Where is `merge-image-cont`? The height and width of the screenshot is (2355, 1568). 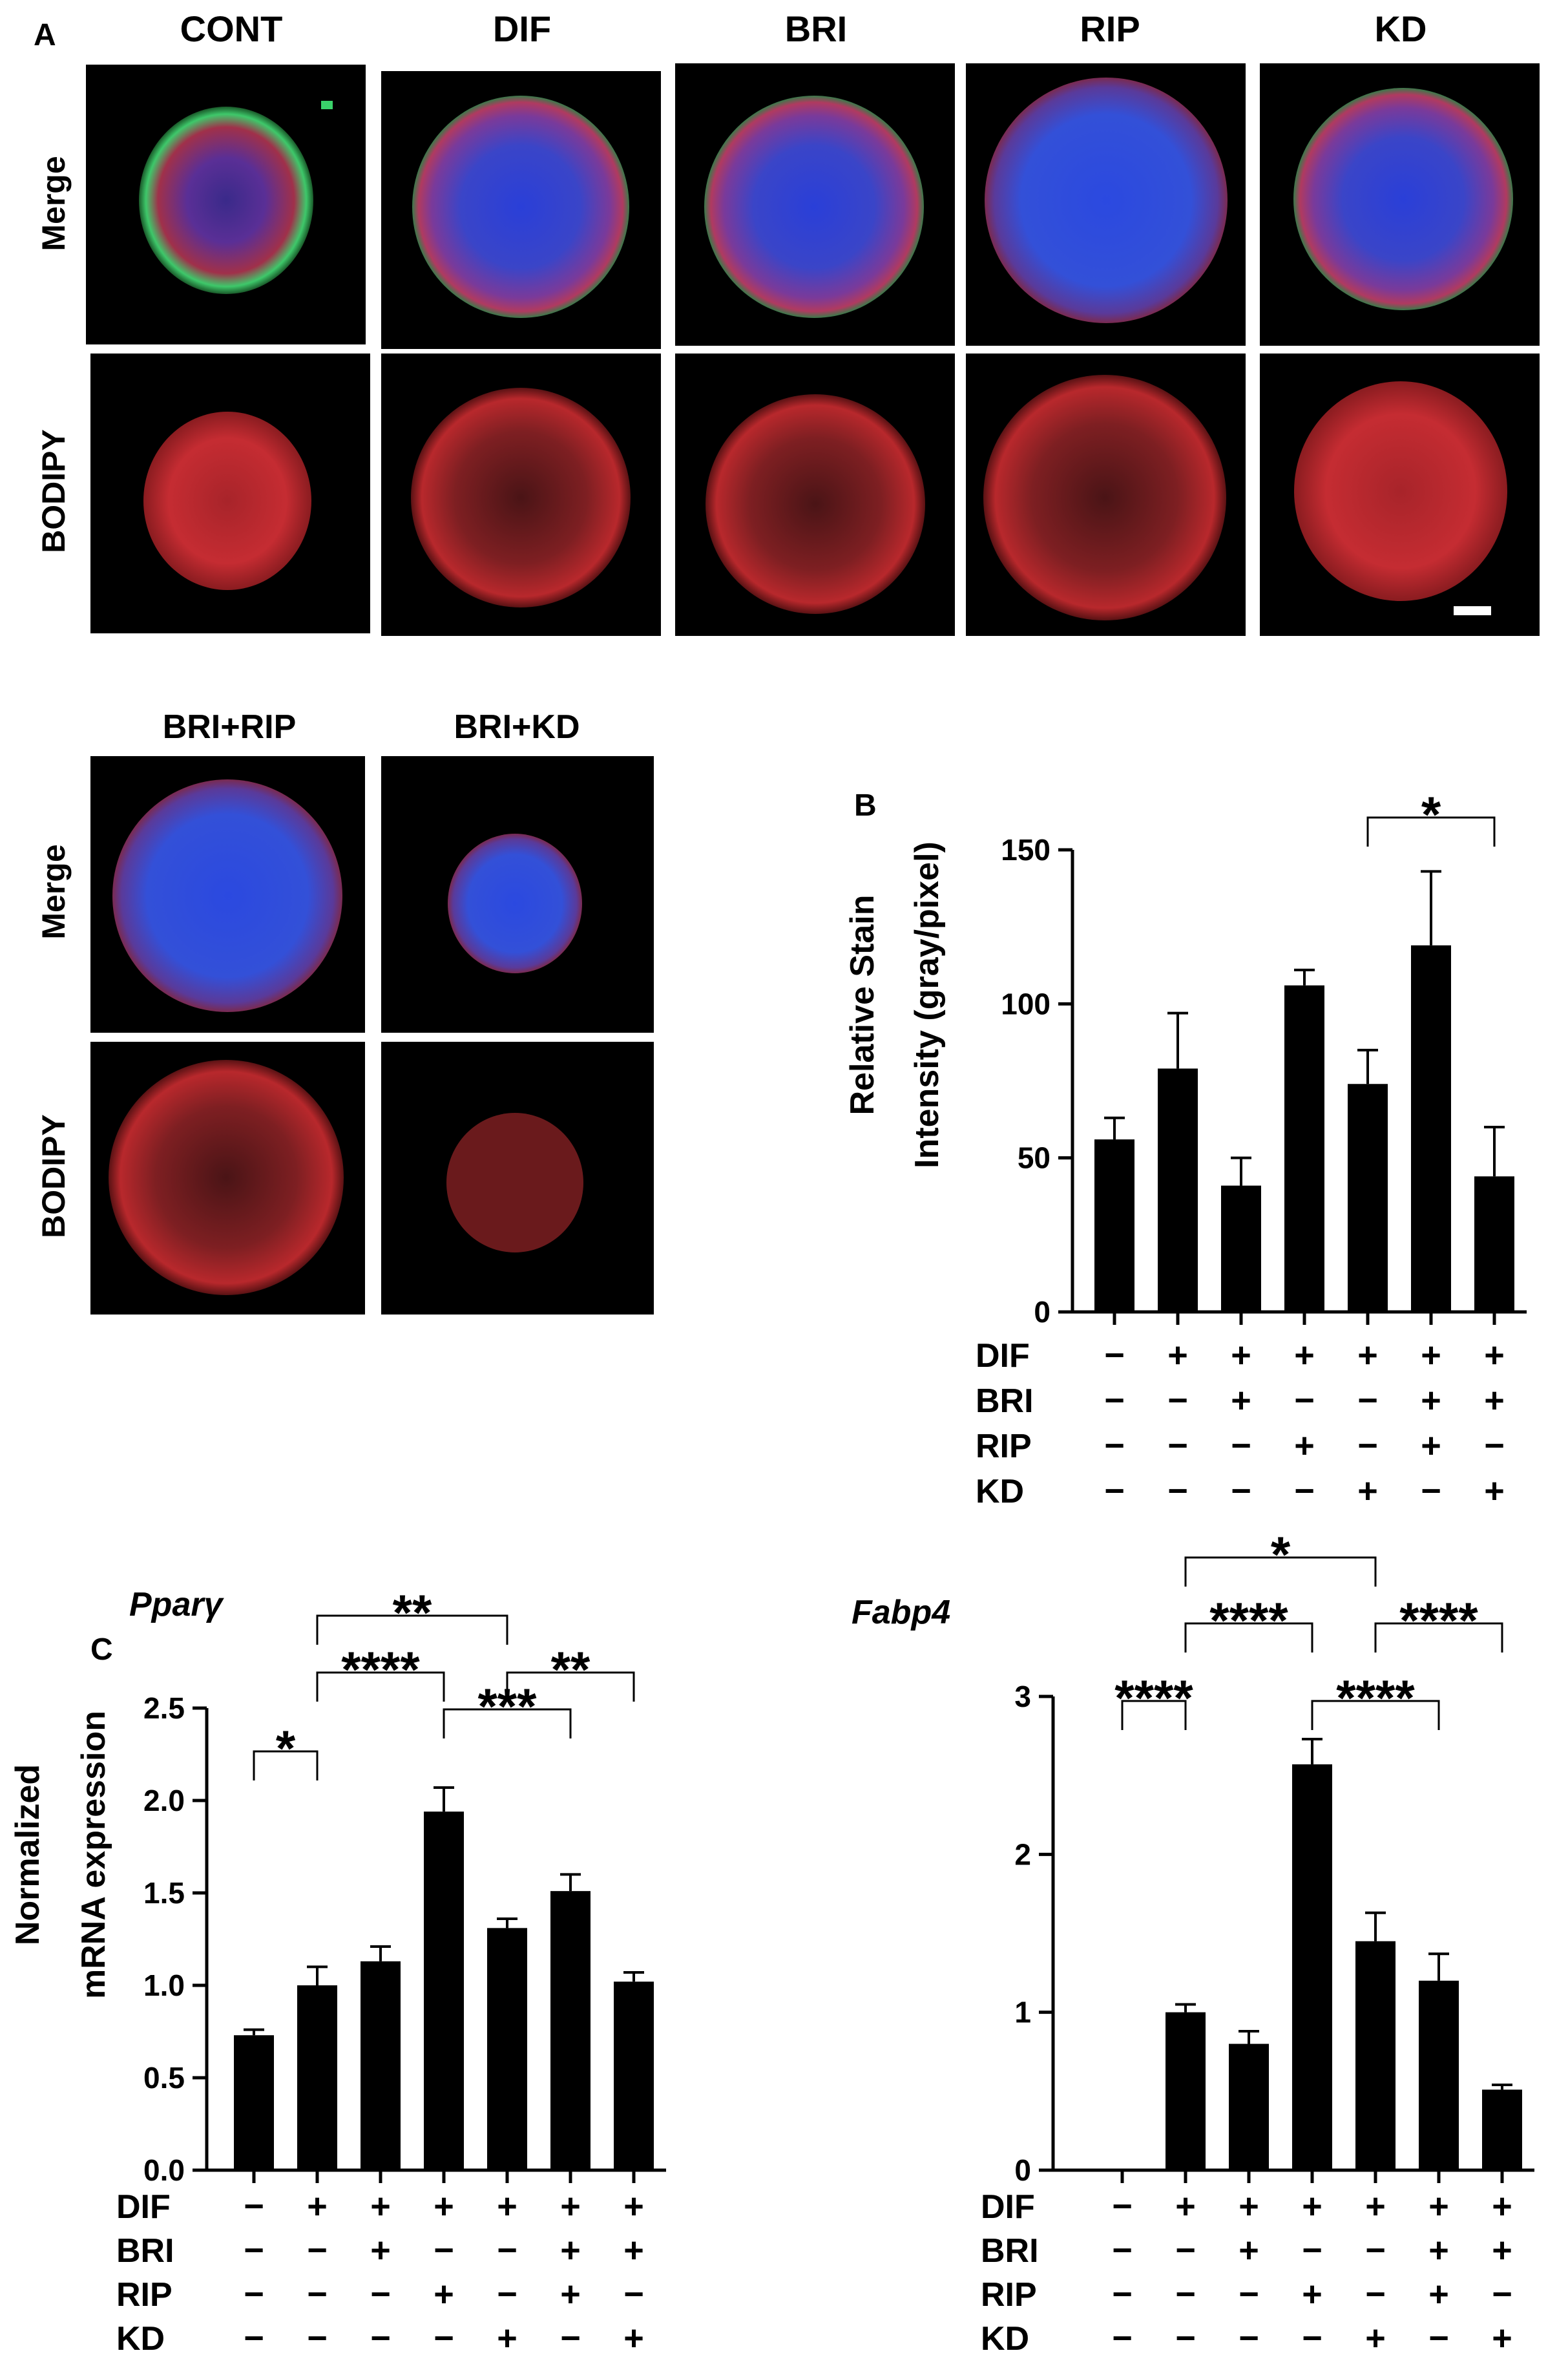
merge-image-cont is located at coordinates (226, 204).